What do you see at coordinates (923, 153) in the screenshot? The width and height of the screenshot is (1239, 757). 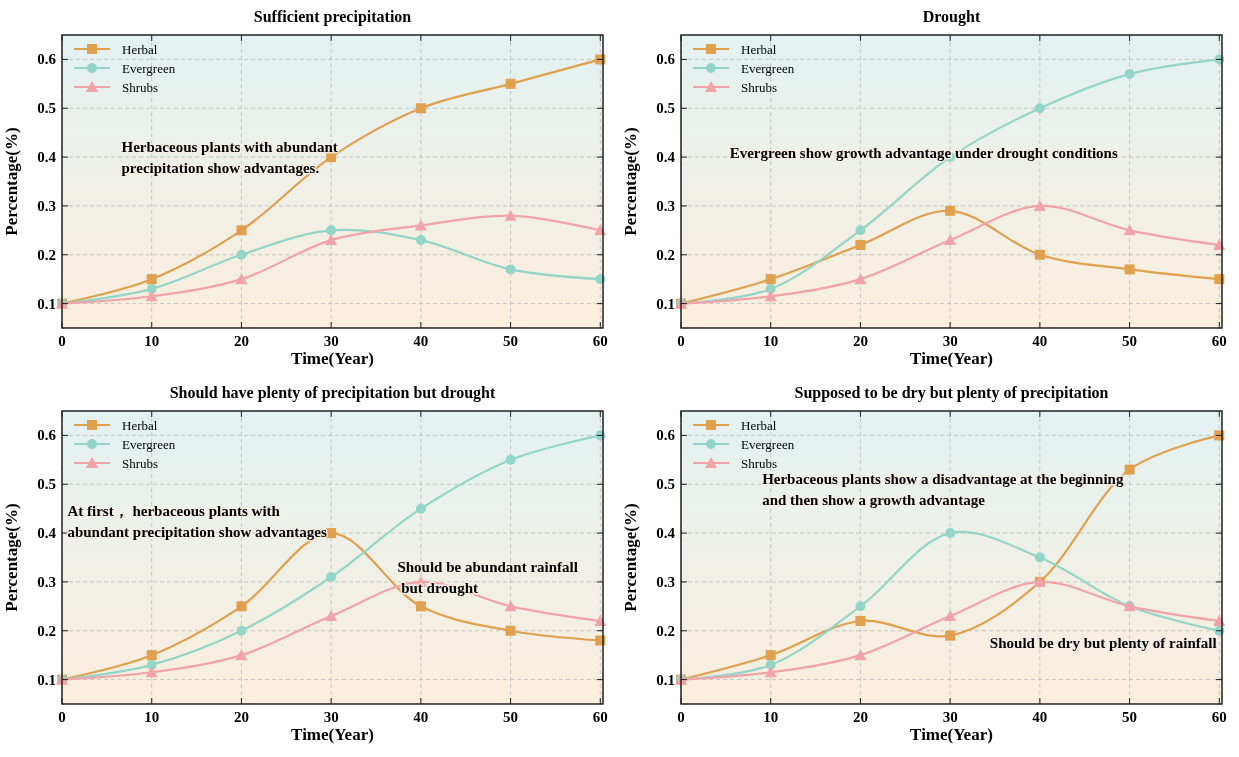 I see `annotation: Evergreen show growth advantage under drought conditions` at bounding box center [923, 153].